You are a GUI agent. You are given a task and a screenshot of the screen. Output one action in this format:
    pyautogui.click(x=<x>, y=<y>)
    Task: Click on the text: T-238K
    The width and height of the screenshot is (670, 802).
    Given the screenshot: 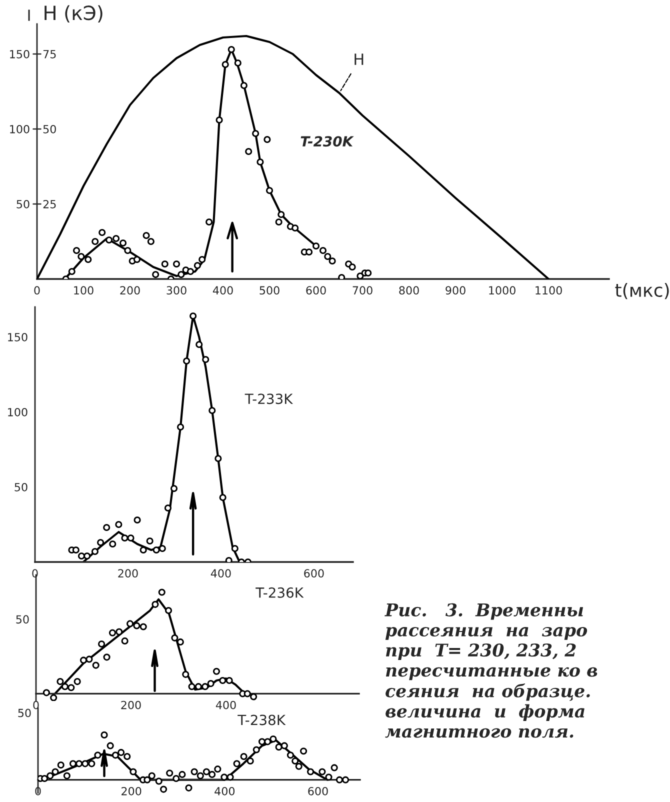 What is the action you would take?
    pyautogui.click(x=262, y=720)
    